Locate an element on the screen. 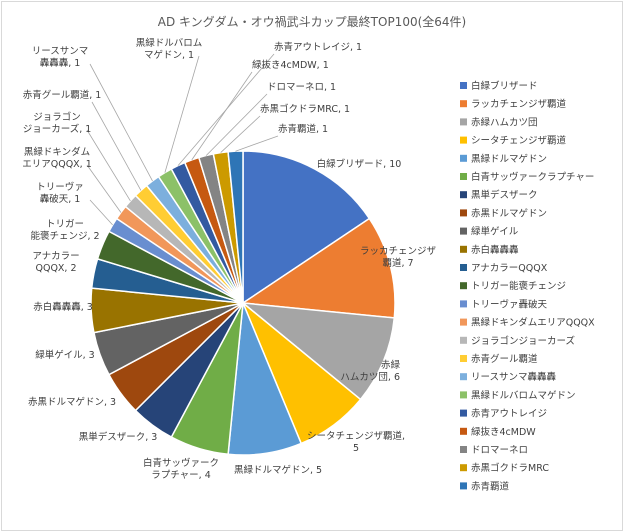  slice-data-label: 黒緑ドルマゲドン, 5 is located at coordinates (278, 470).